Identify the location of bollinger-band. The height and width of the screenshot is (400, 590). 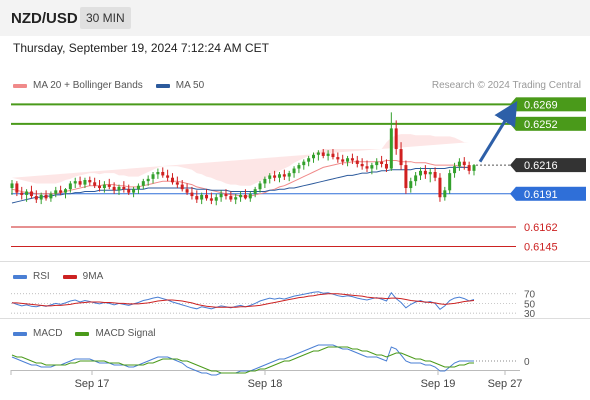
(241, 160).